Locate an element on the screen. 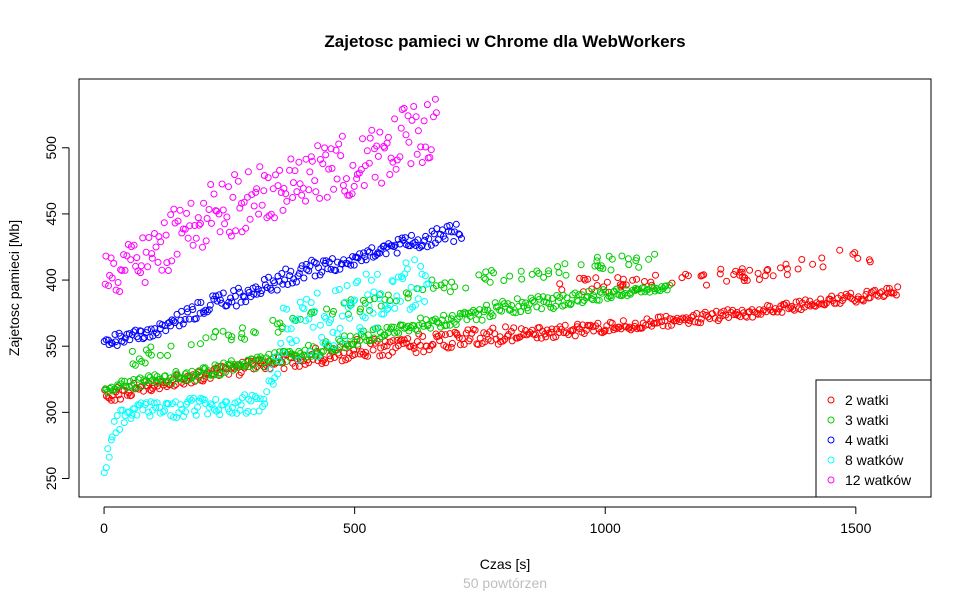 The width and height of the screenshot is (972, 594). y-tick-label: 250 is located at coordinates (51, 479).